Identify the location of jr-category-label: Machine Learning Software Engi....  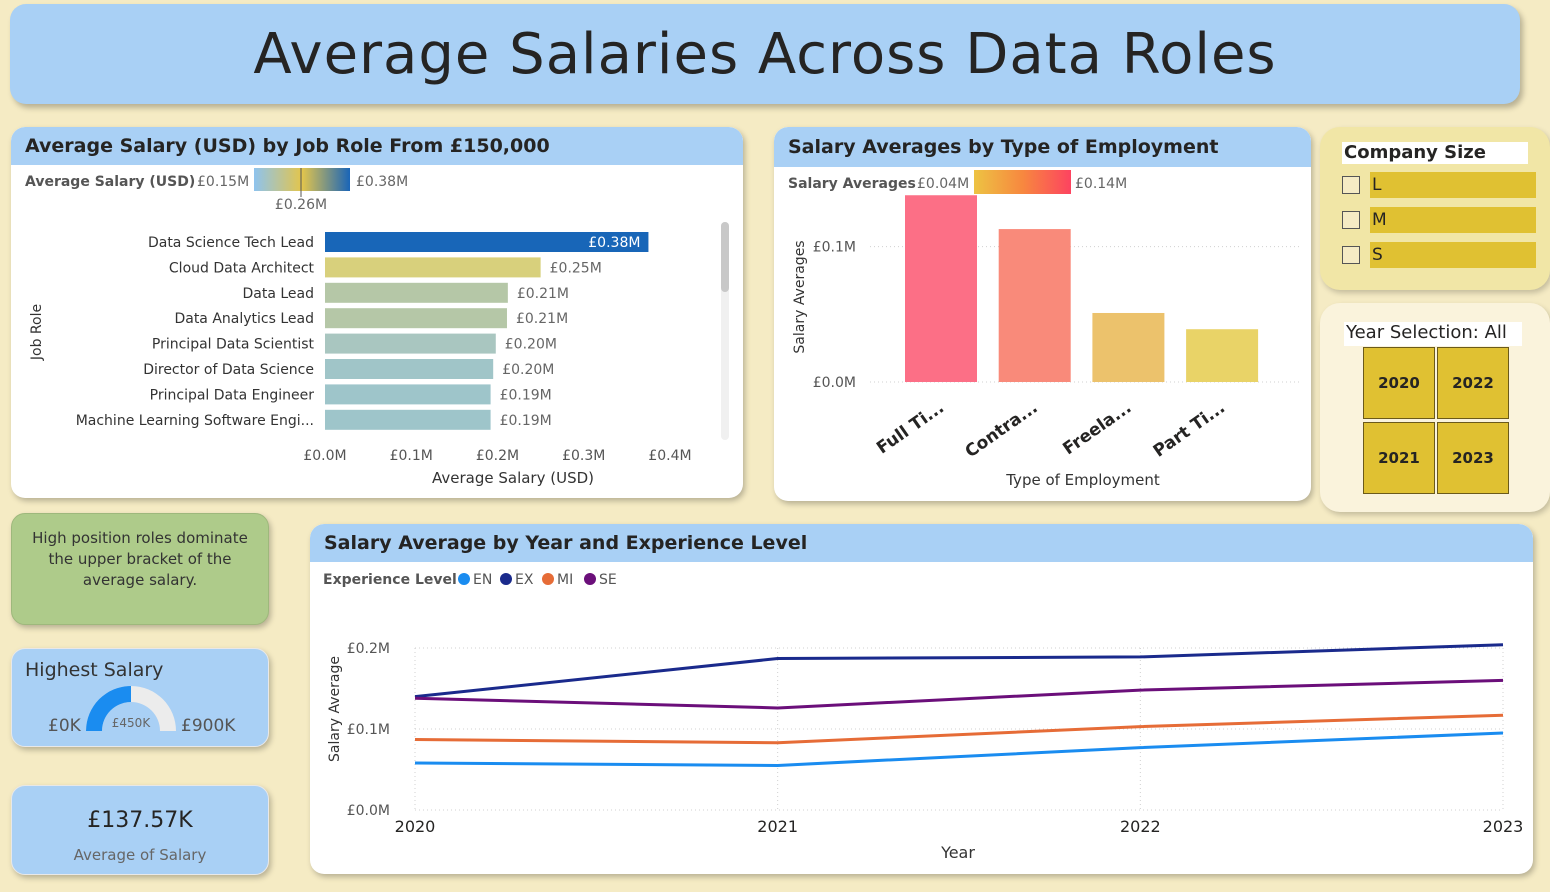
(195, 421).